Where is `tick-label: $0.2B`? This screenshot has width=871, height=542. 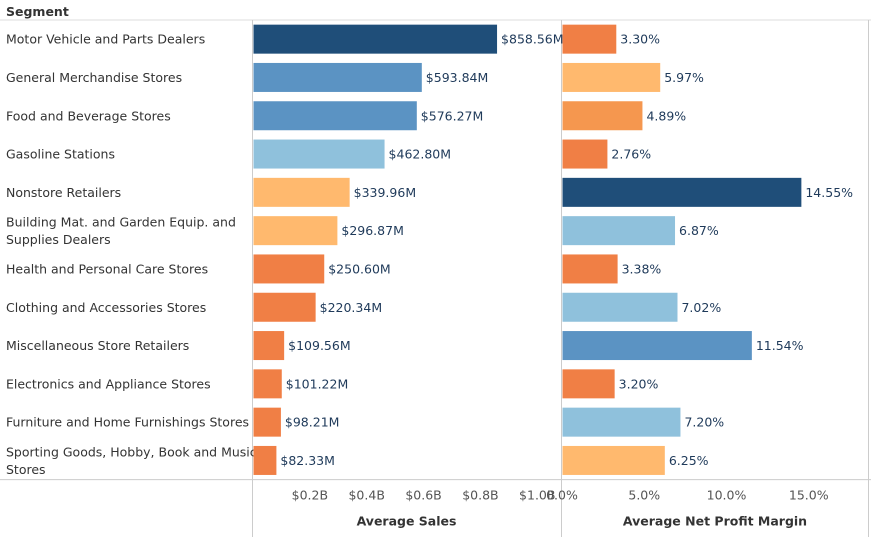
tick-label: $0.2B is located at coordinates (310, 495).